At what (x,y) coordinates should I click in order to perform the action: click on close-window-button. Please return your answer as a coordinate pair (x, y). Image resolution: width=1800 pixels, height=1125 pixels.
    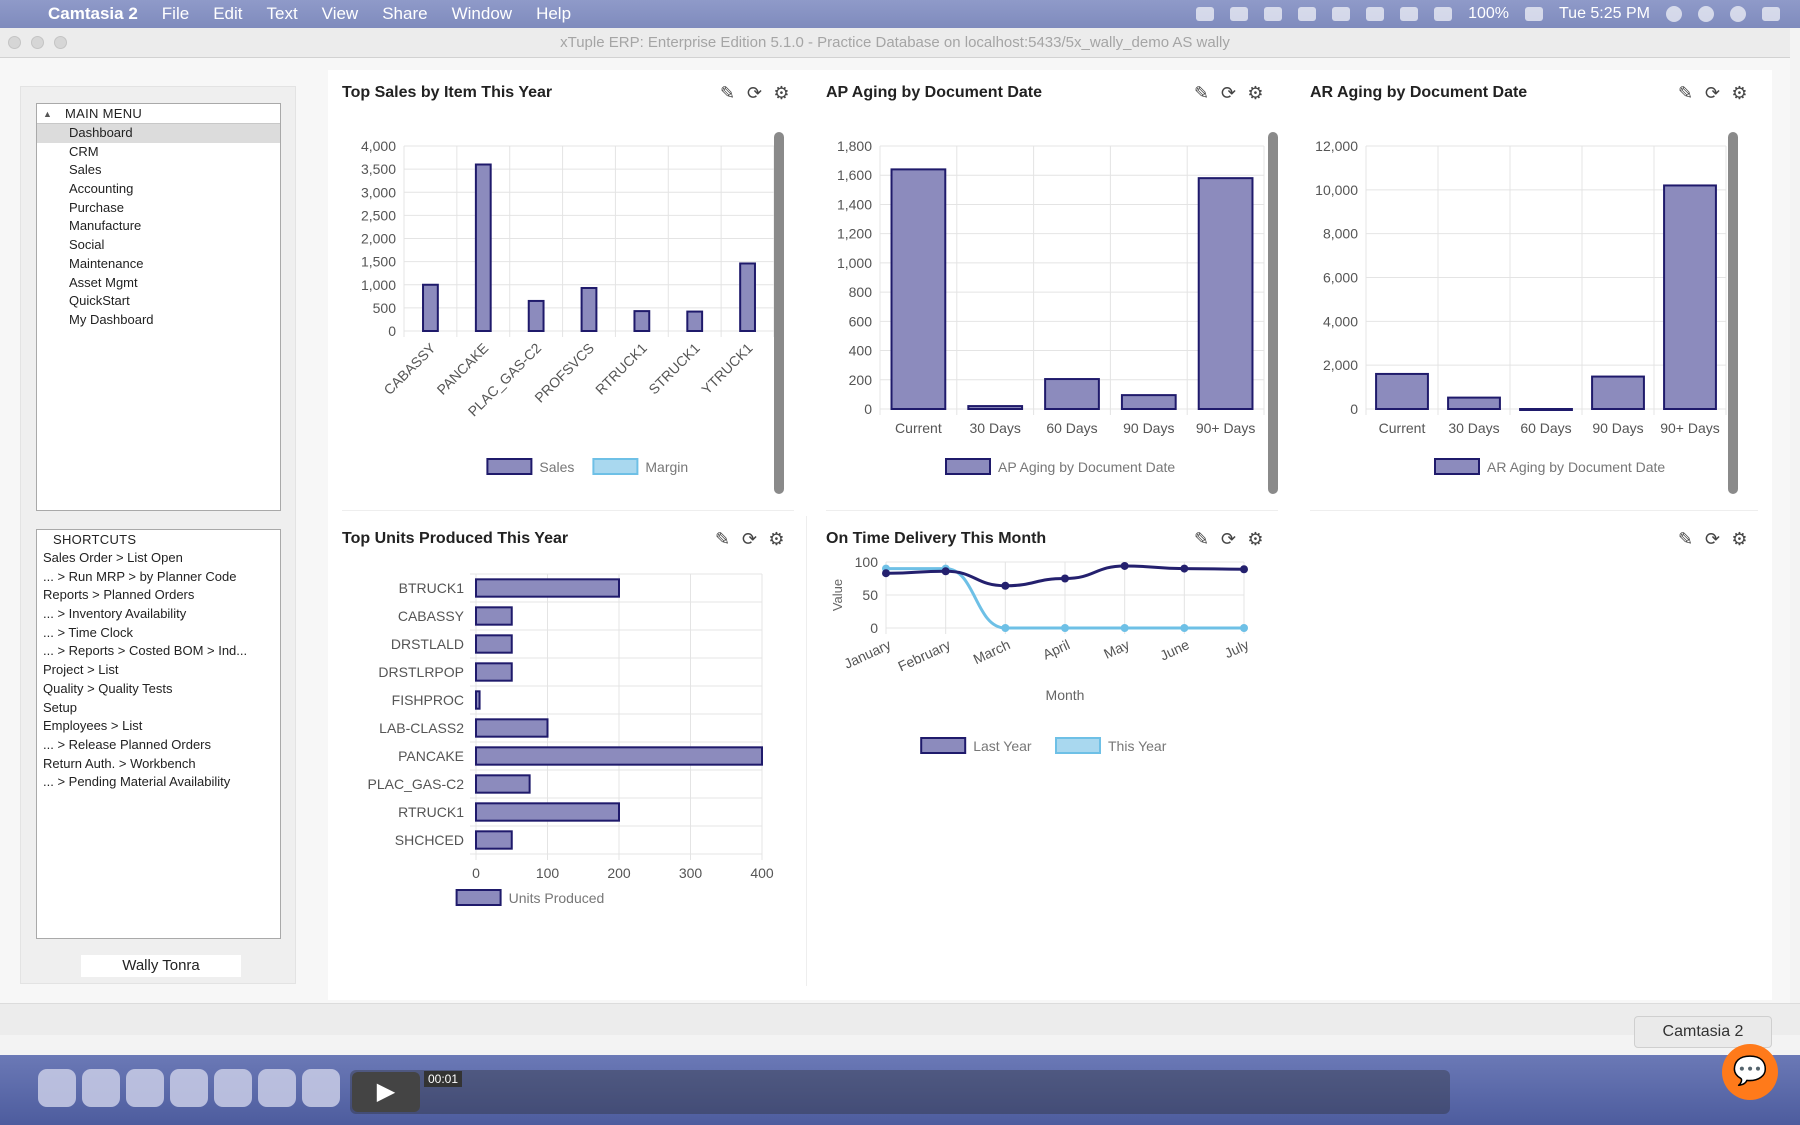
    Looking at the image, I should click on (14, 42).